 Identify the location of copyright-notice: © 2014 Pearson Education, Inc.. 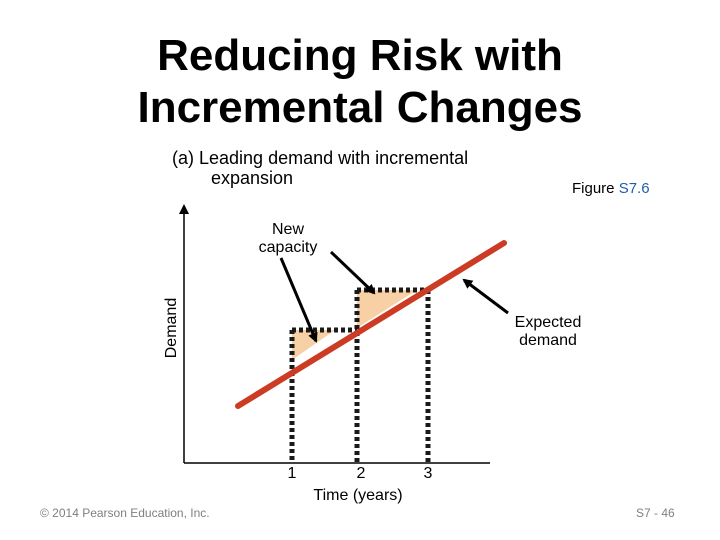
(125, 513).